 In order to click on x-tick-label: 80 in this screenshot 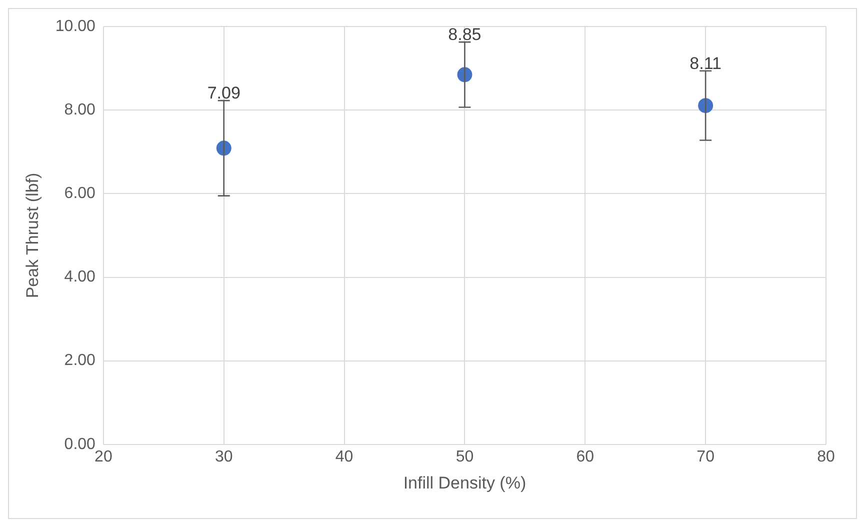, I will do `click(826, 457)`.